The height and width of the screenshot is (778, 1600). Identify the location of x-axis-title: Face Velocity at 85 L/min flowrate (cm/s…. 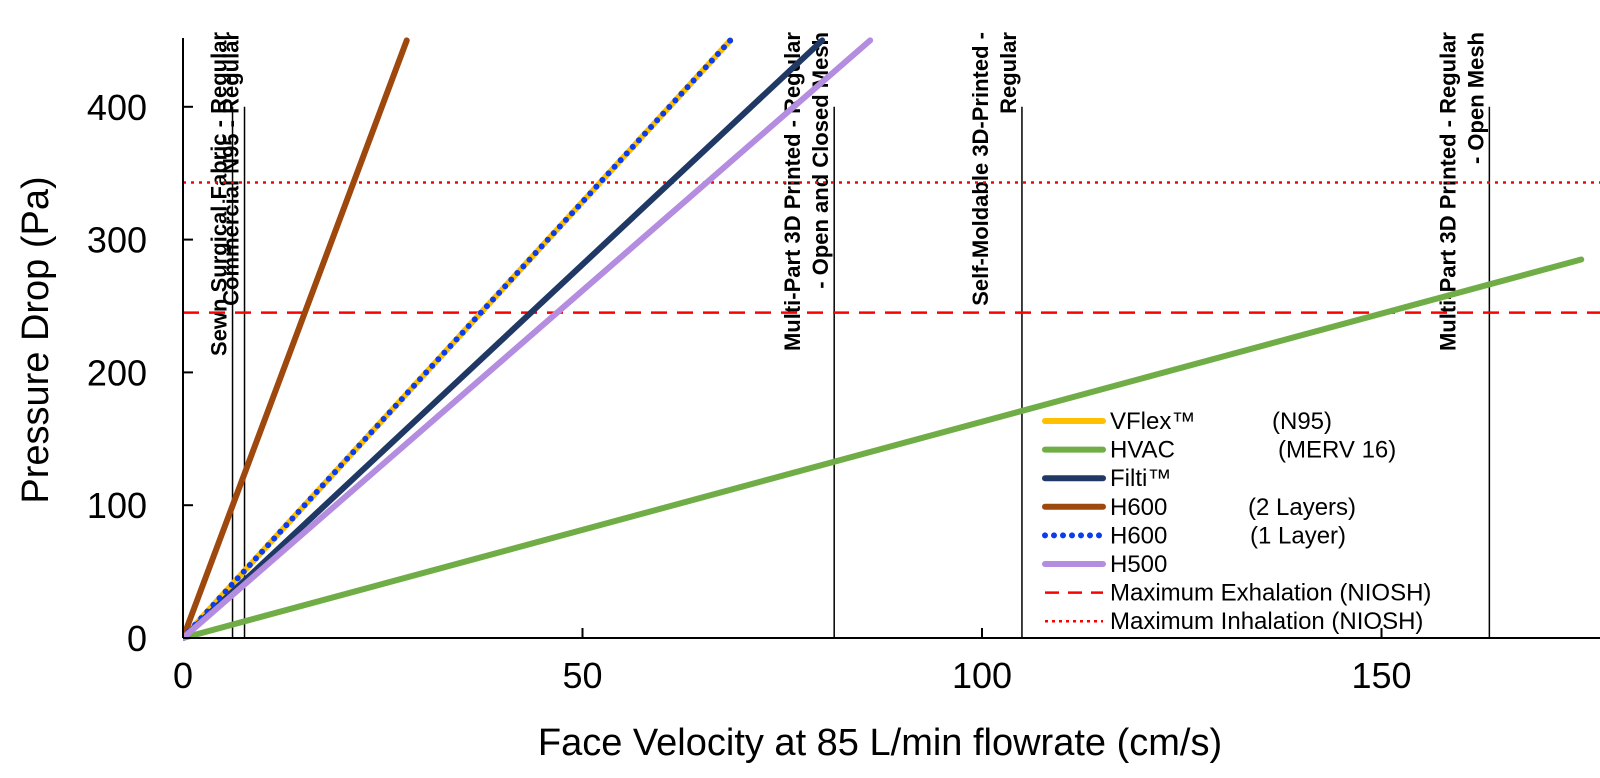
(880, 743).